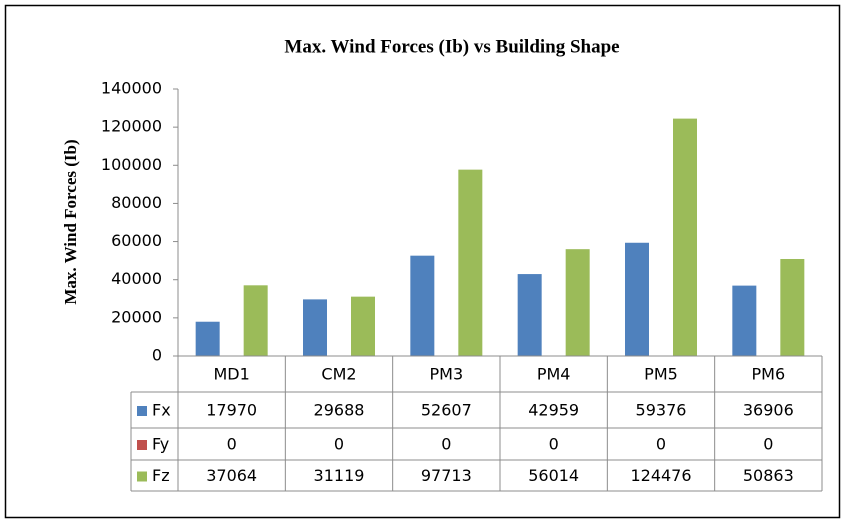  Describe the element at coordinates (660, 475) in the screenshot. I see `table-value: 124476` at that location.